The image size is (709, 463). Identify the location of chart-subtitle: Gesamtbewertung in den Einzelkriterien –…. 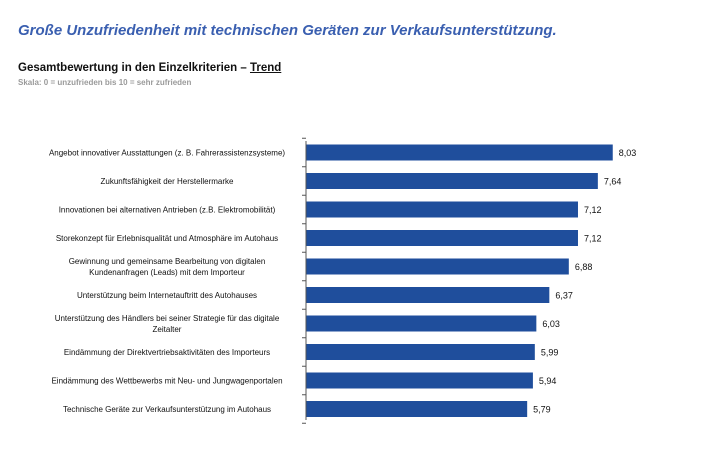
(149, 68).